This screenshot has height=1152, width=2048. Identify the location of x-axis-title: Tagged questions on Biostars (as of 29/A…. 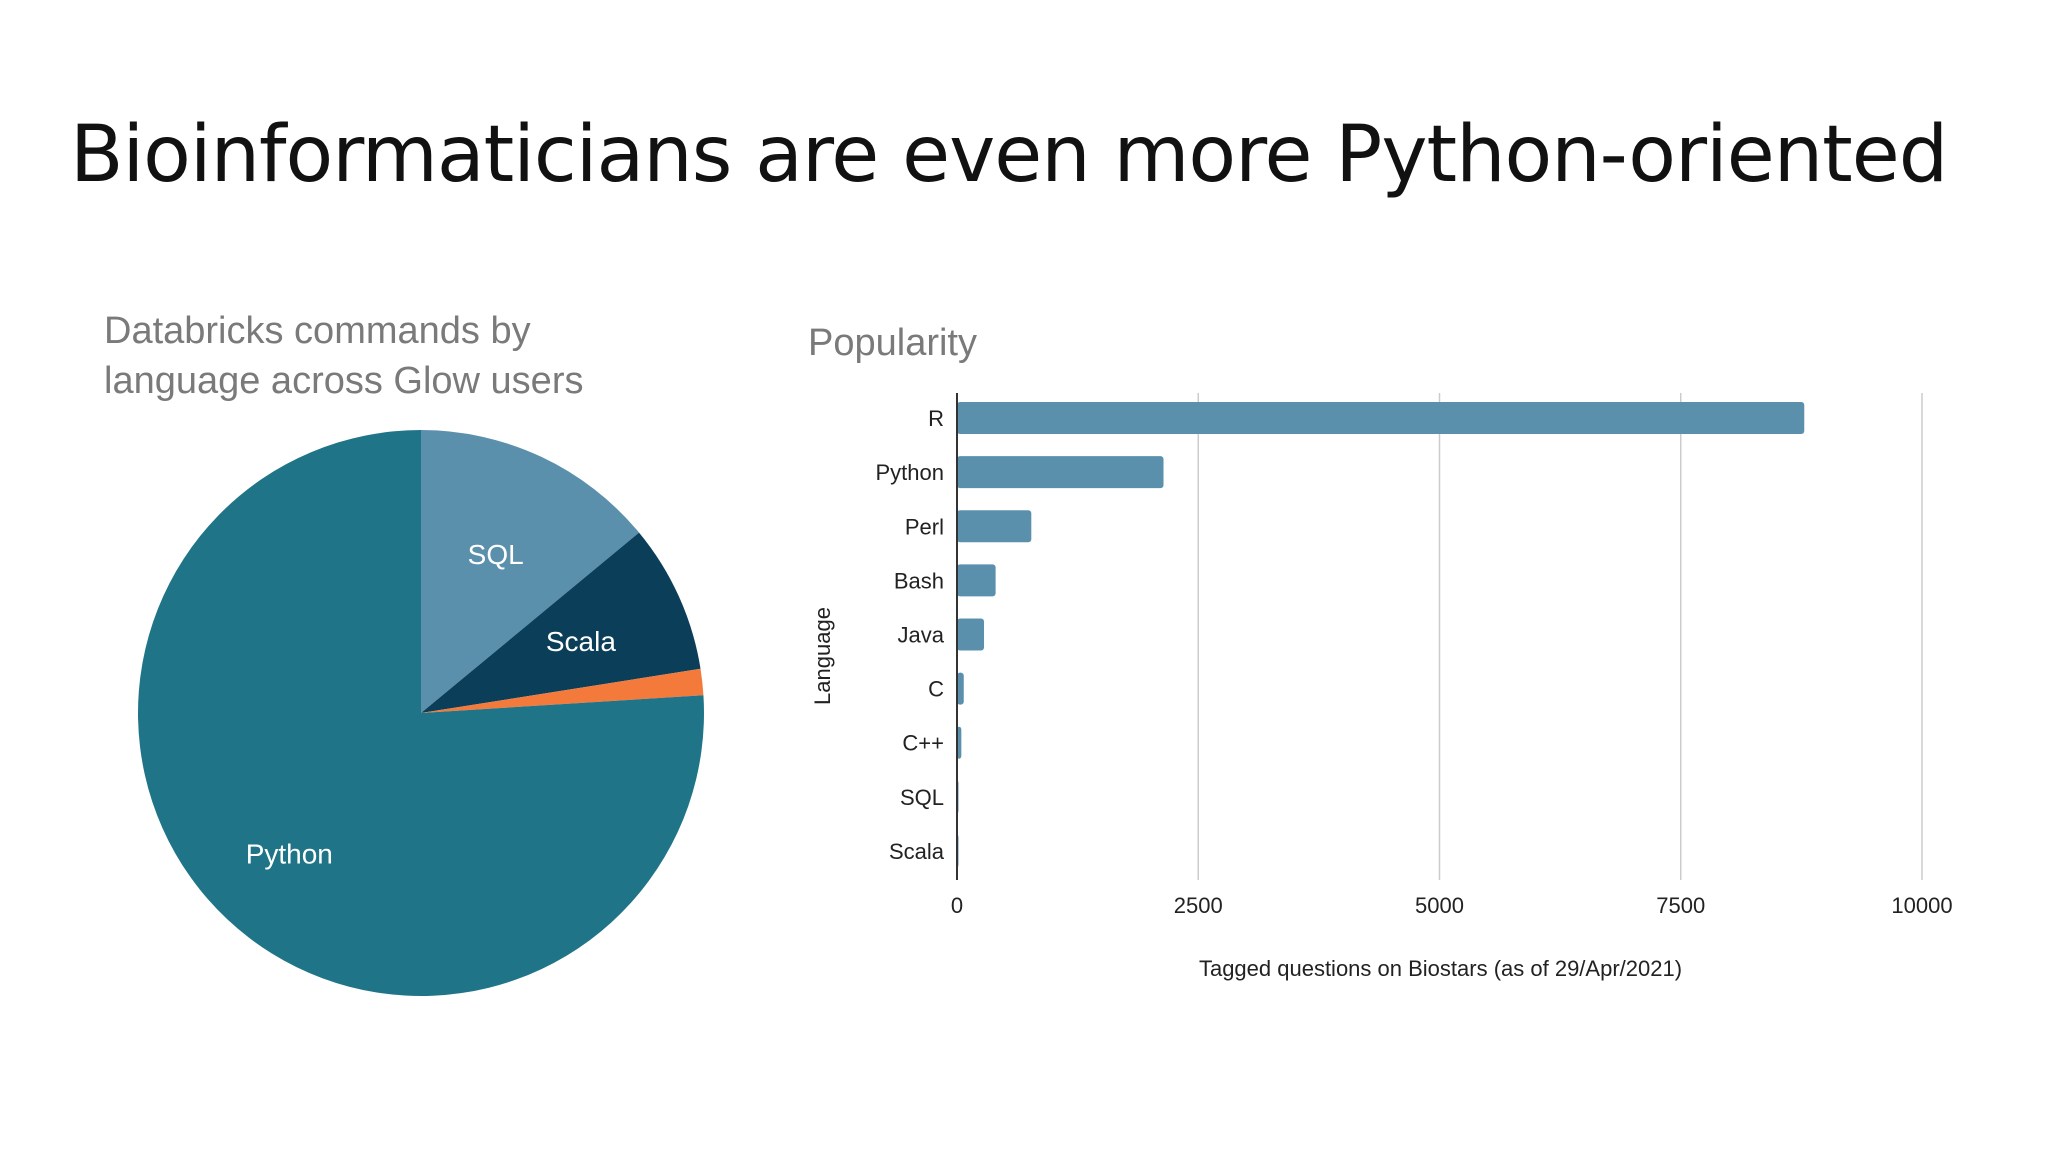
(1440, 968).